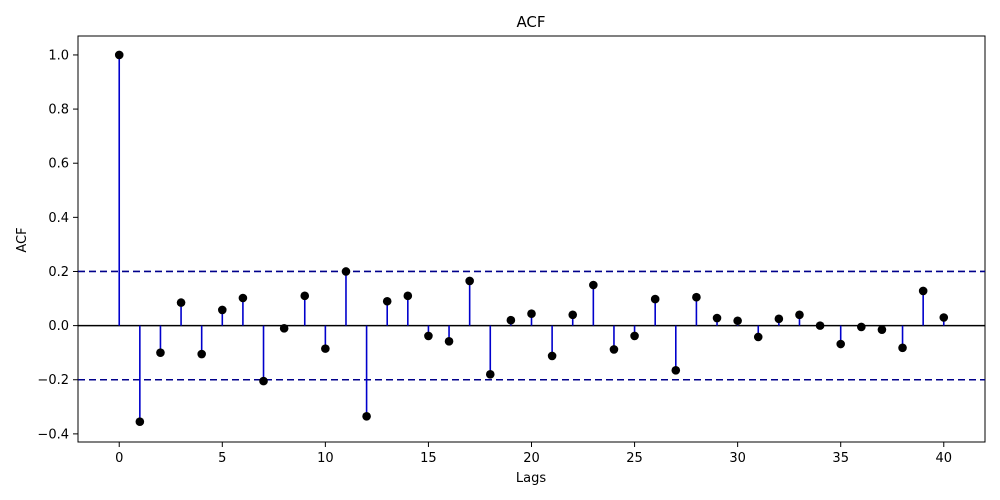 This screenshot has width=1000, height=500. I want to click on y-tick-label: 1.0, so click(58, 55).